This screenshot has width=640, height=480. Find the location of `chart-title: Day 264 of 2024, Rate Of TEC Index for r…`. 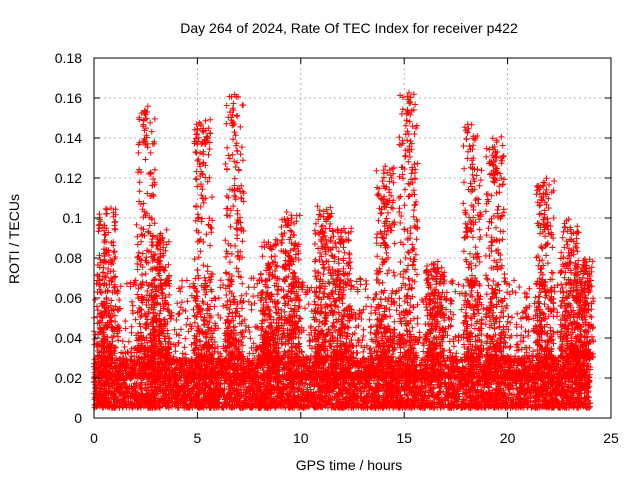

chart-title: Day 264 of 2024, Rate Of TEC Index for r… is located at coordinates (349, 28).